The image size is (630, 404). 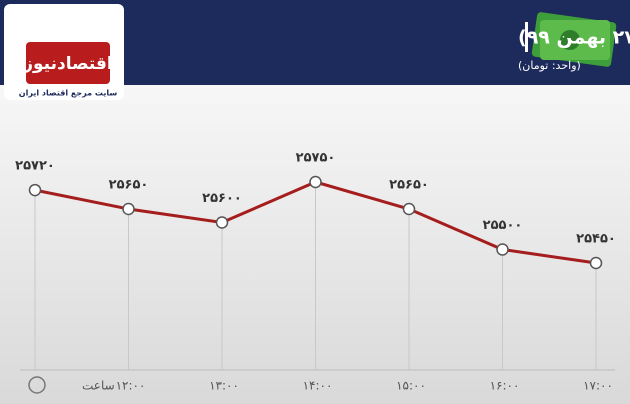 I want to click on title-bar, so click(x=526, y=37).